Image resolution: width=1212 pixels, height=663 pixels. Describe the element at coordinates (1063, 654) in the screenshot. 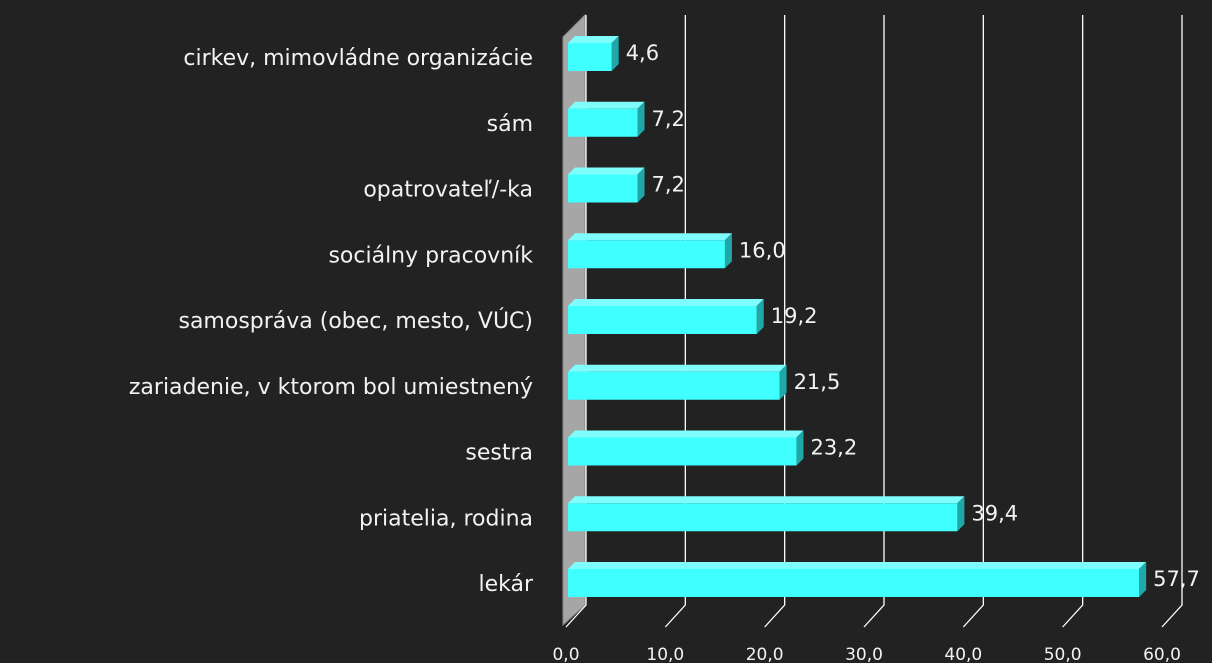

I see `x-tick-label: 50,0` at that location.